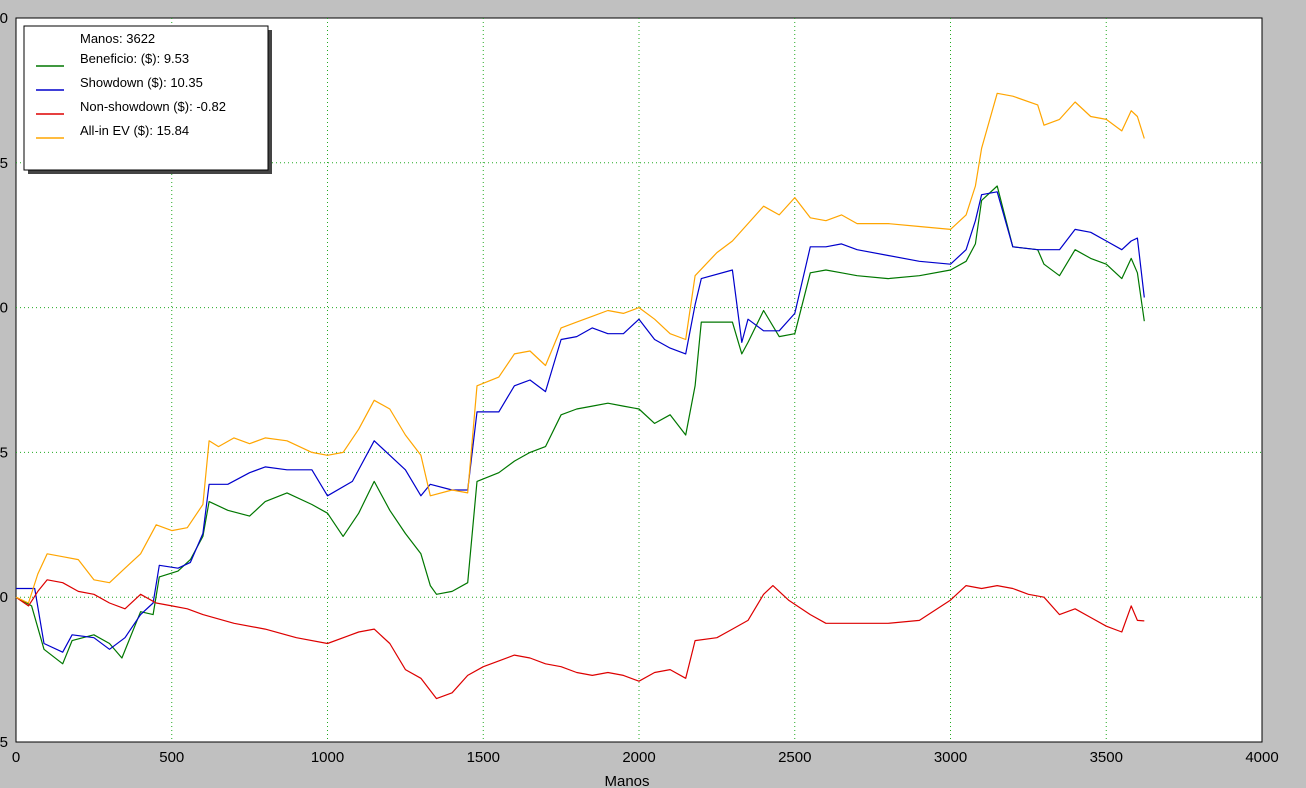  I want to click on x-axis-title: Manos, so click(626, 780).